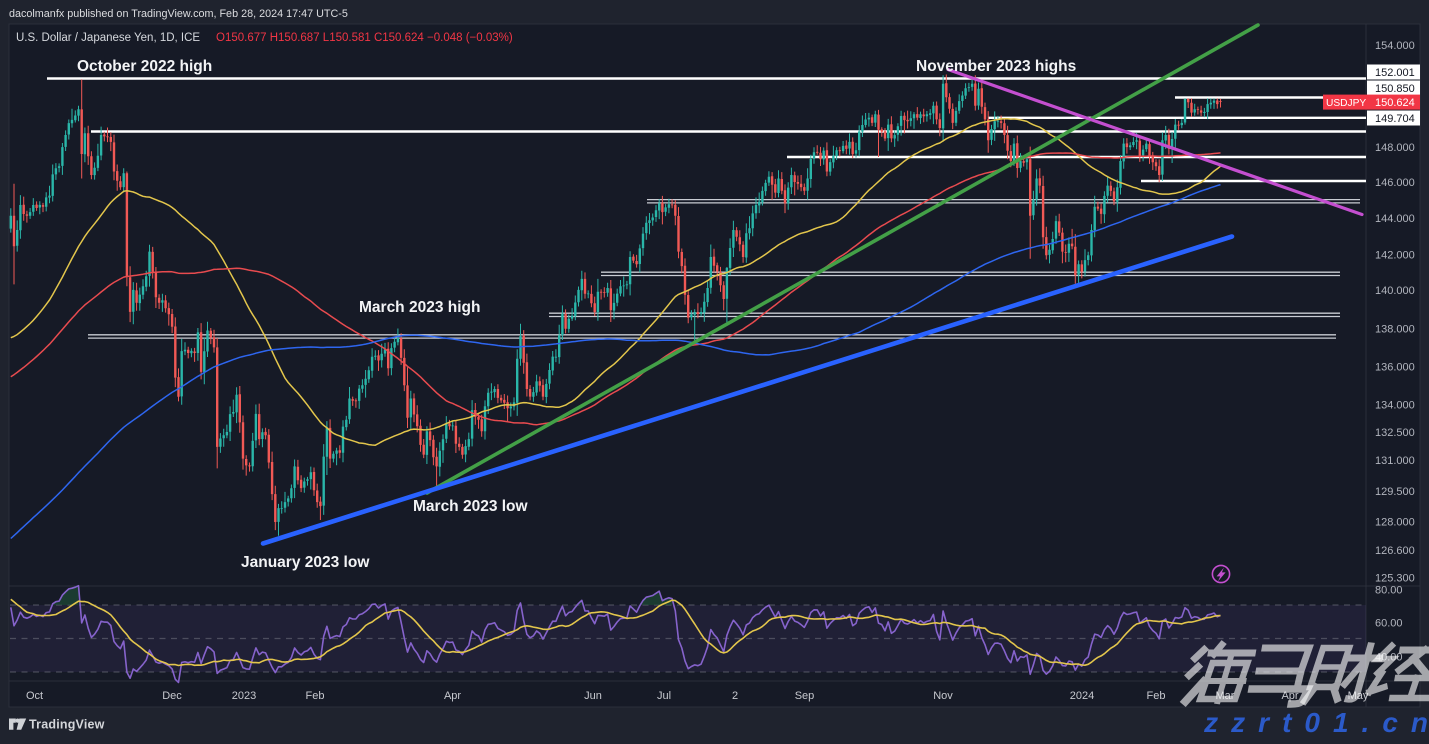  What do you see at coordinates (943, 696) in the screenshot?
I see `svg-text: Nov` at bounding box center [943, 696].